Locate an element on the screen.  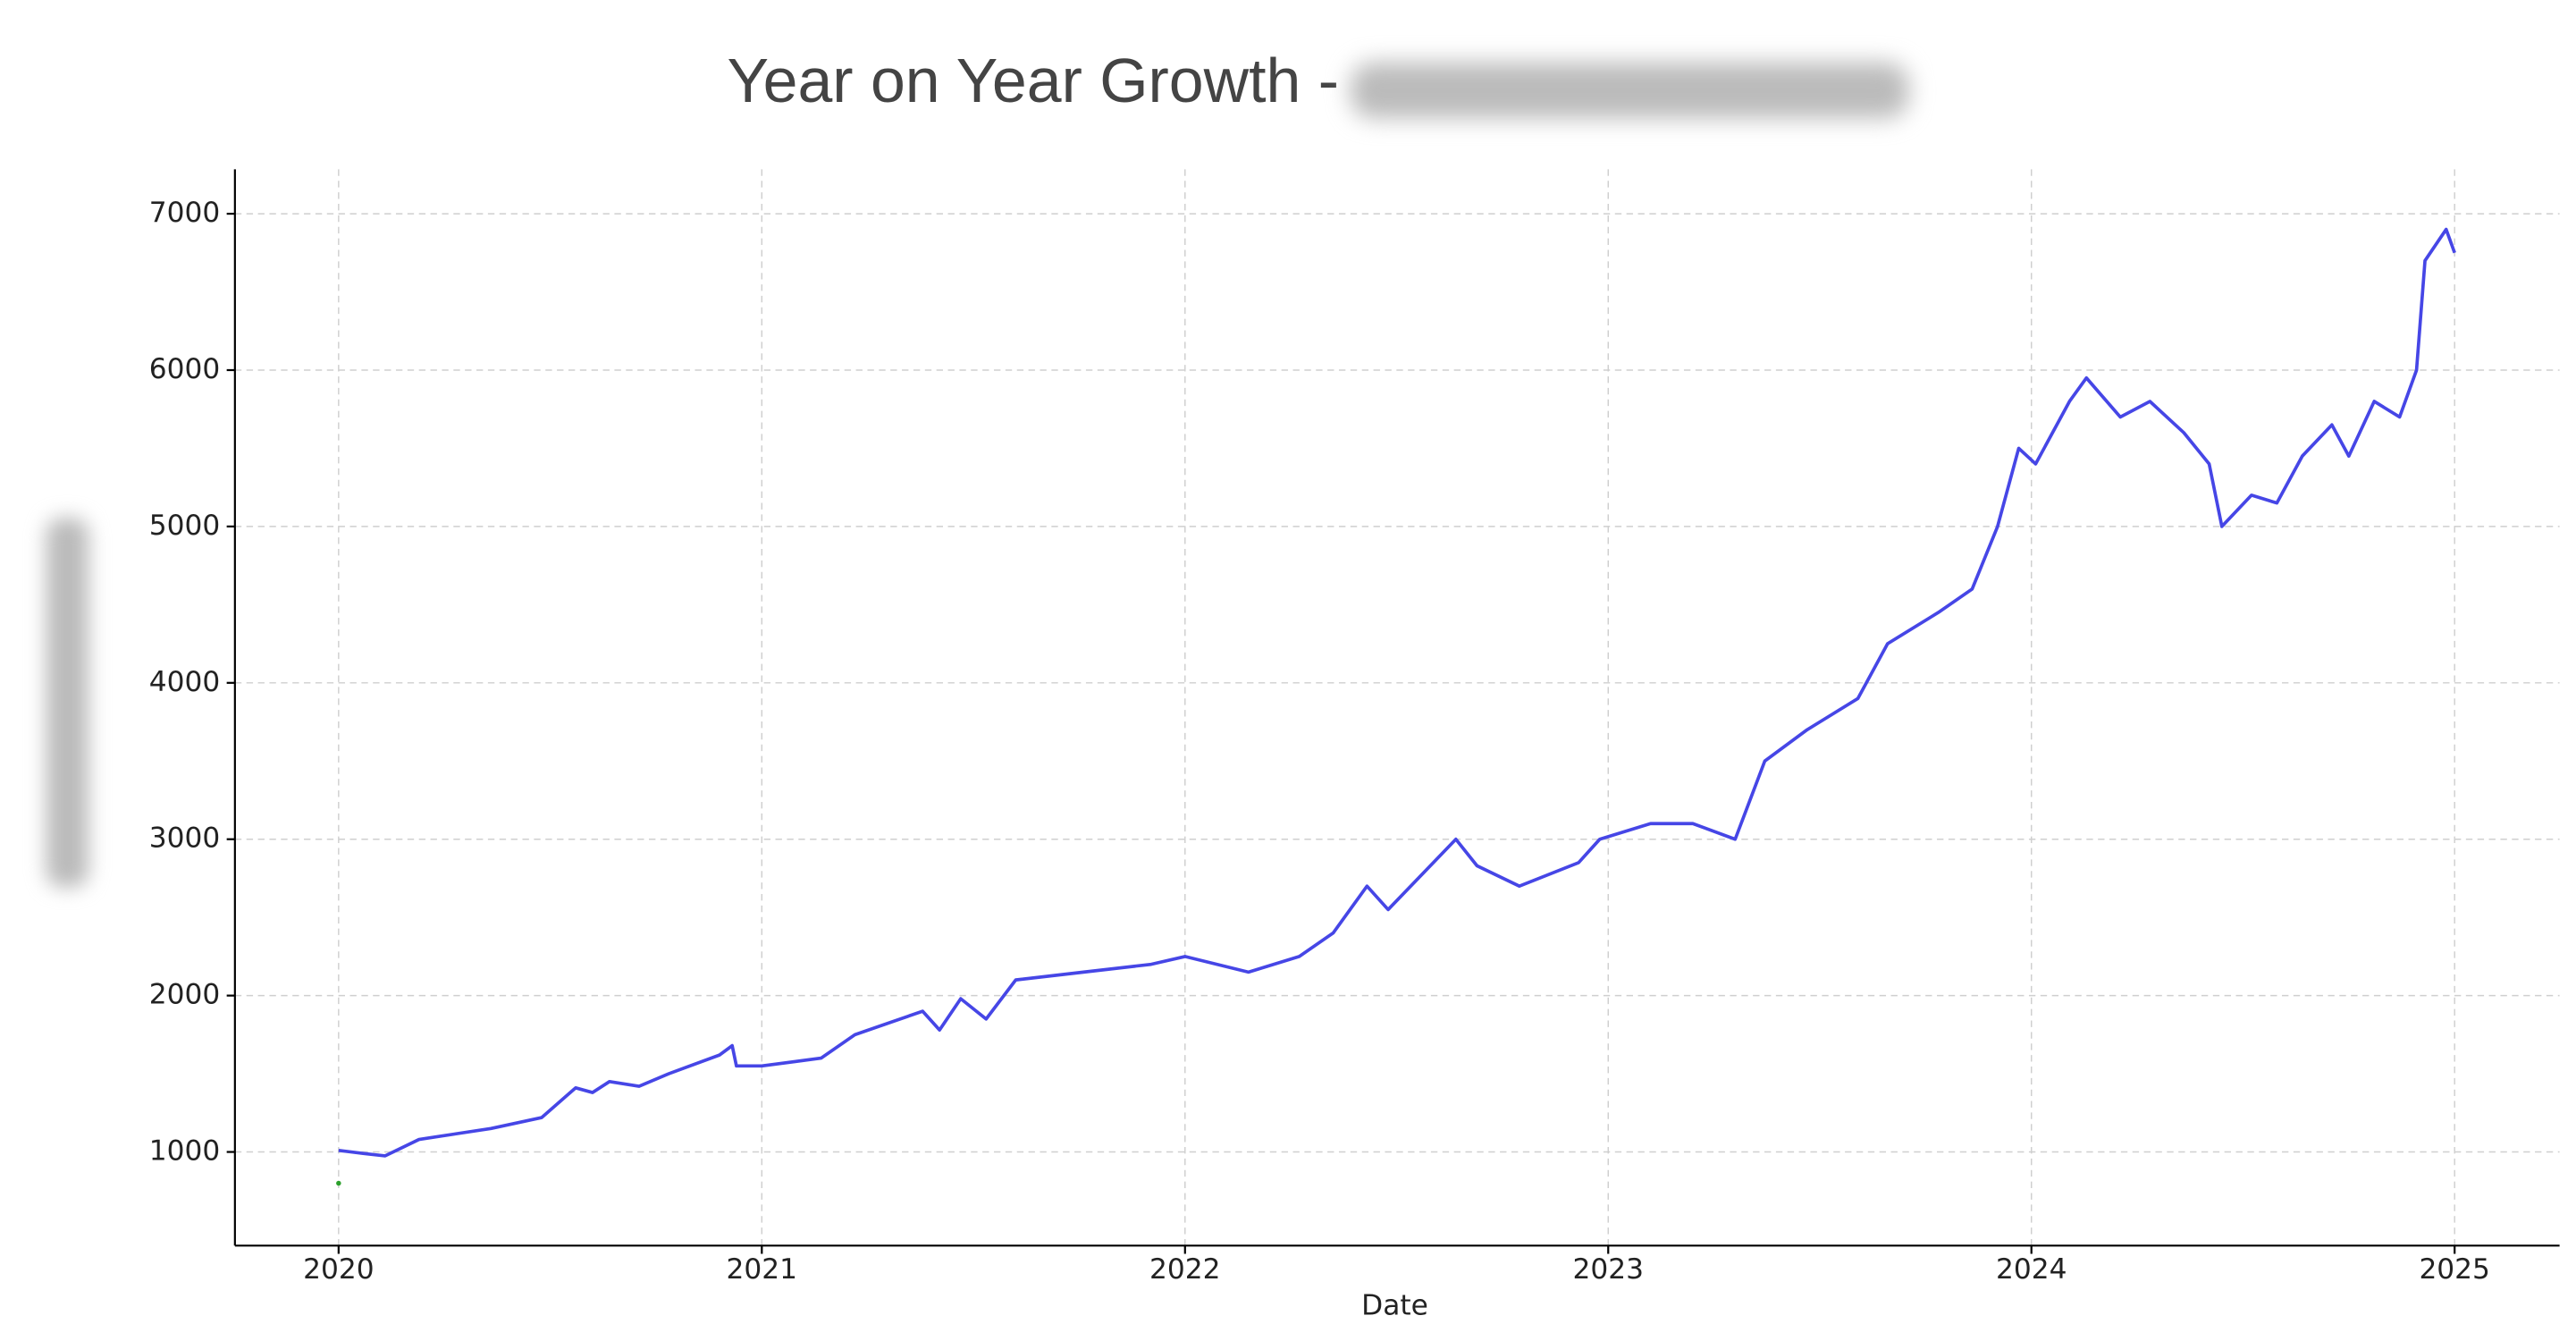
chart-title: Year on Year Growth - is located at coordinates (1033, 80).